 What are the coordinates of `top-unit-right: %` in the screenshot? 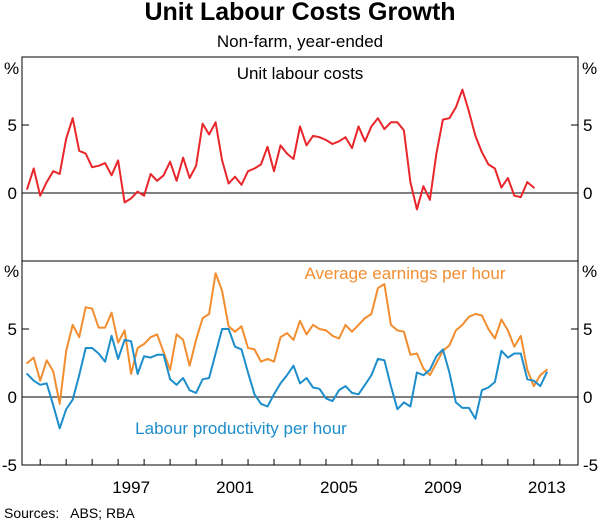 It's located at (589, 68).